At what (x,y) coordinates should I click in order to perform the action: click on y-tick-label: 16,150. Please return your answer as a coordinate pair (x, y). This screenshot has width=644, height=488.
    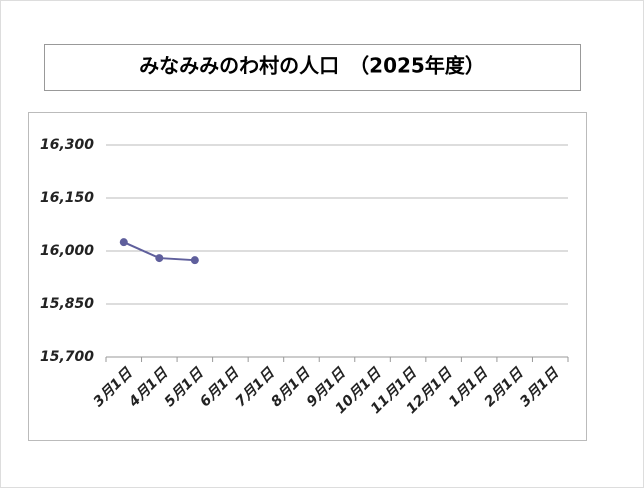
    Looking at the image, I should click on (67, 198).